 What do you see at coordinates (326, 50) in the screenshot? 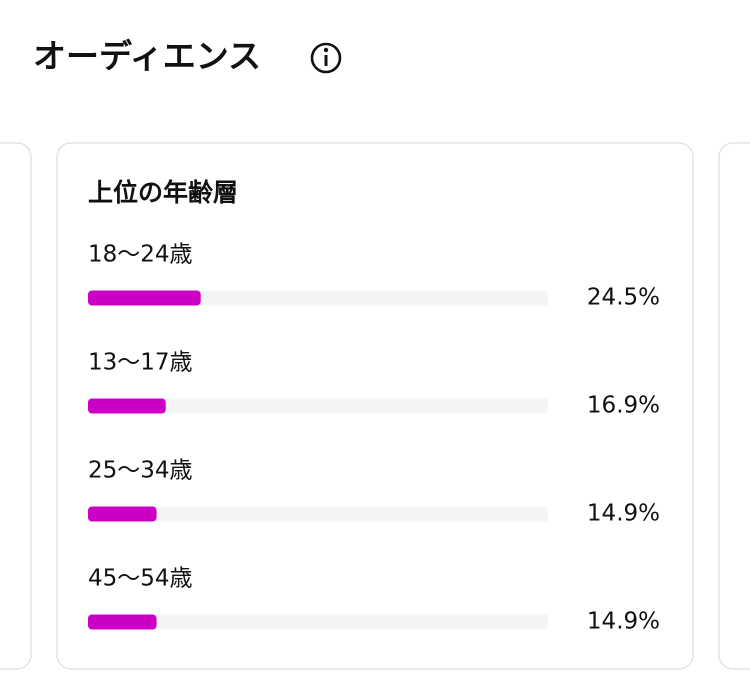
I see `info-dot` at bounding box center [326, 50].